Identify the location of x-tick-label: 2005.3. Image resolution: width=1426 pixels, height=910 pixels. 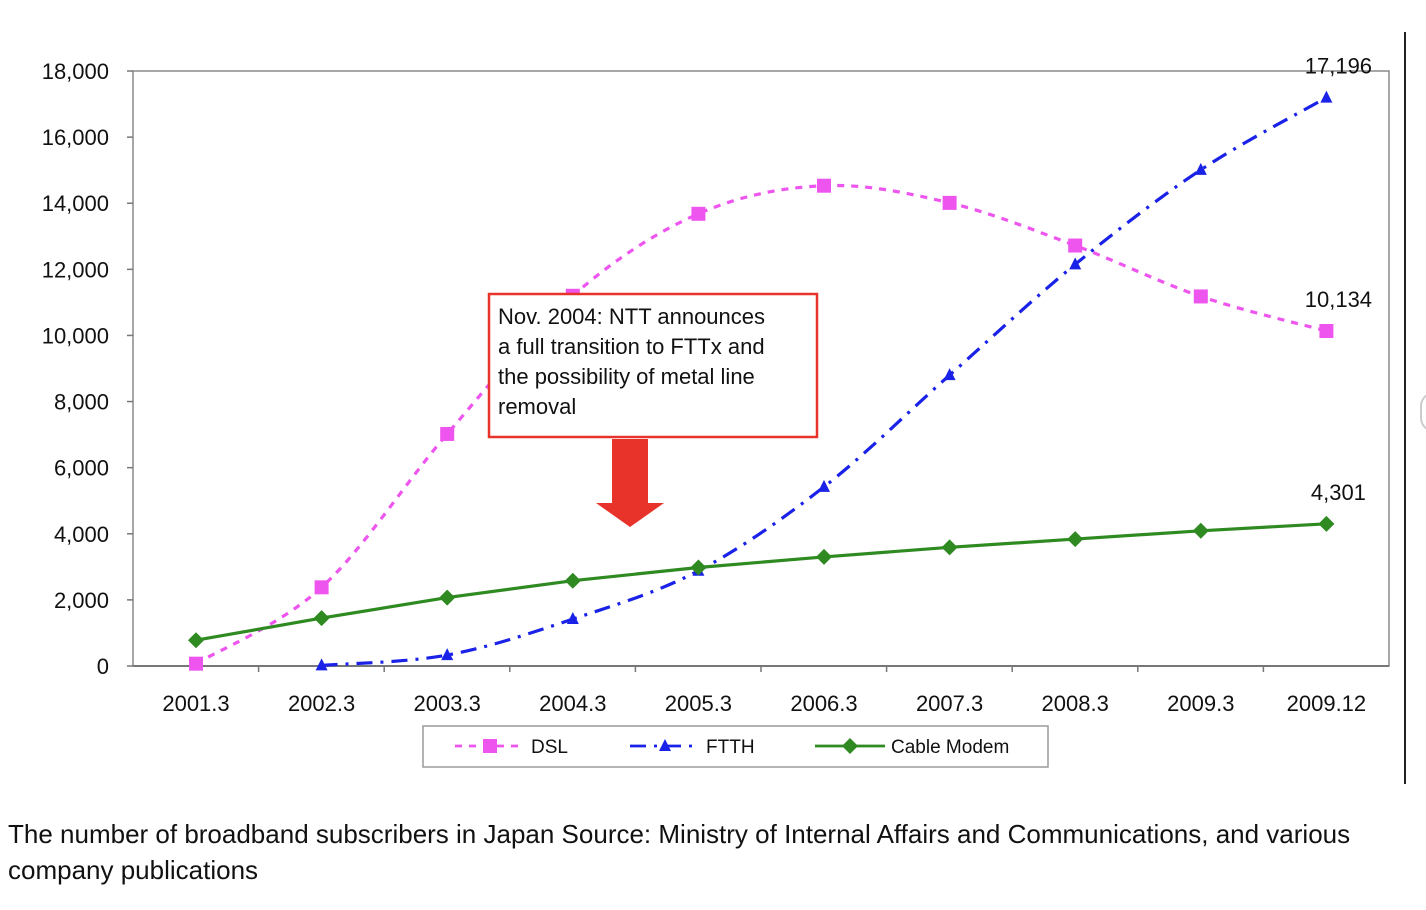
(698, 703).